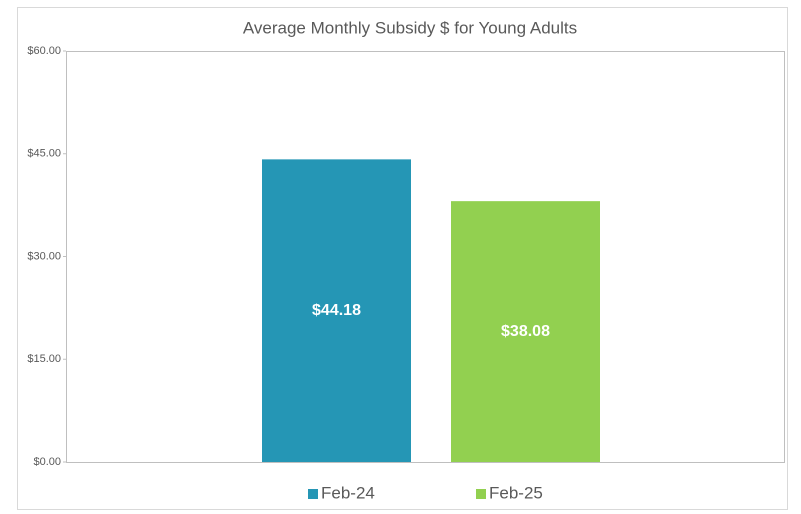 The width and height of the screenshot is (801, 514). Describe the element at coordinates (44, 154) in the screenshot. I see `y-tick-label: $45.00` at that location.